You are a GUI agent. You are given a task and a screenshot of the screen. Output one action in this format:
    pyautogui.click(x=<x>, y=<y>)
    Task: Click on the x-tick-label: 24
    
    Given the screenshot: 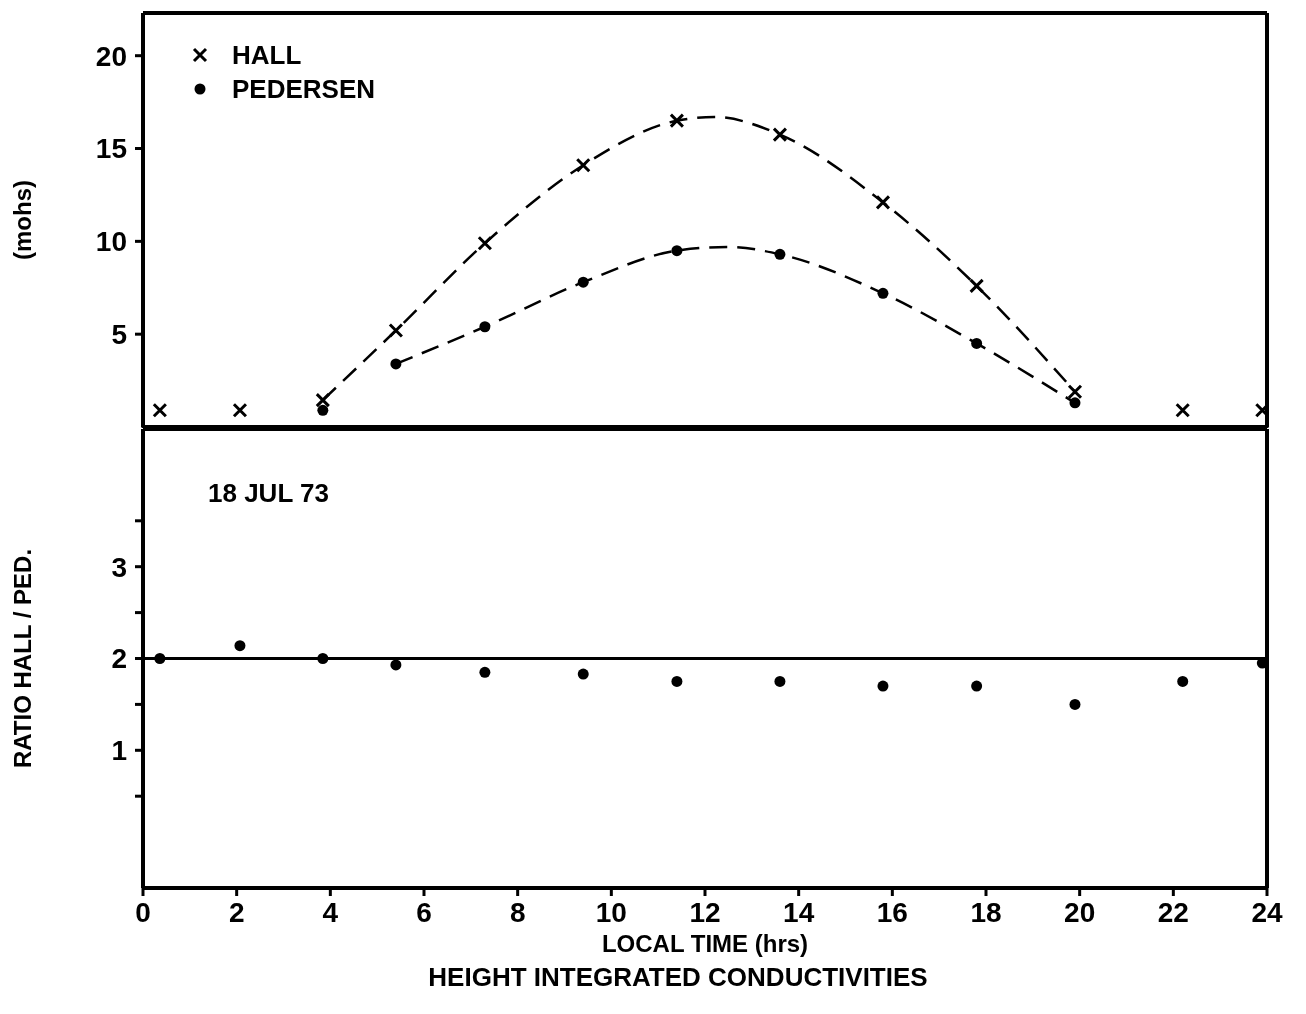 What is the action you would take?
    pyautogui.click(x=1267, y=912)
    